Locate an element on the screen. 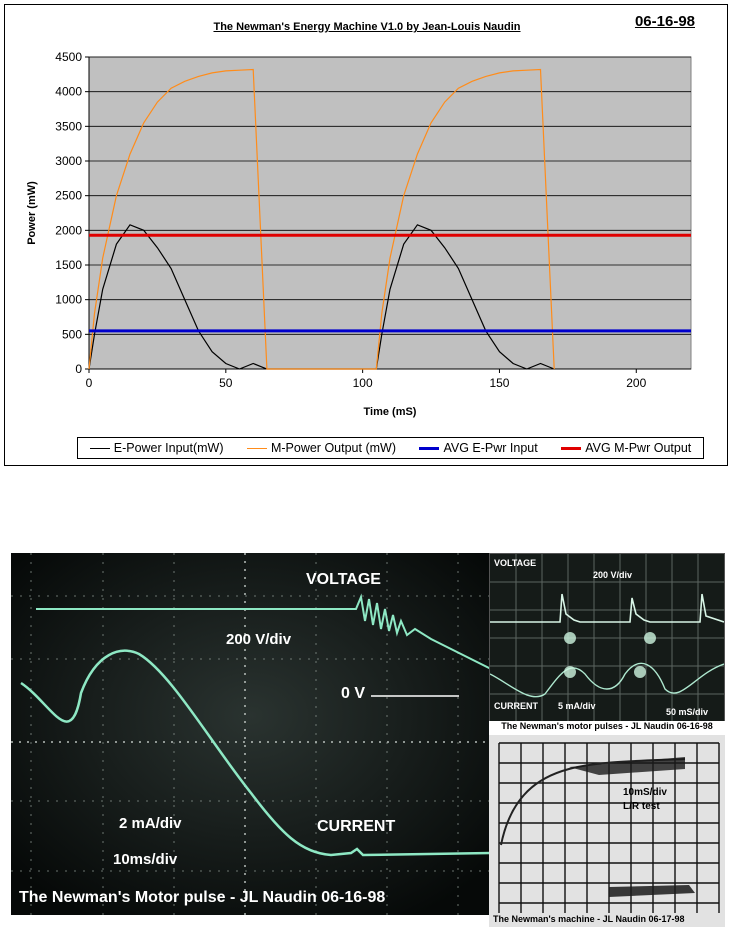  y-axis-label: Power (mW) is located at coordinates (32, 213).